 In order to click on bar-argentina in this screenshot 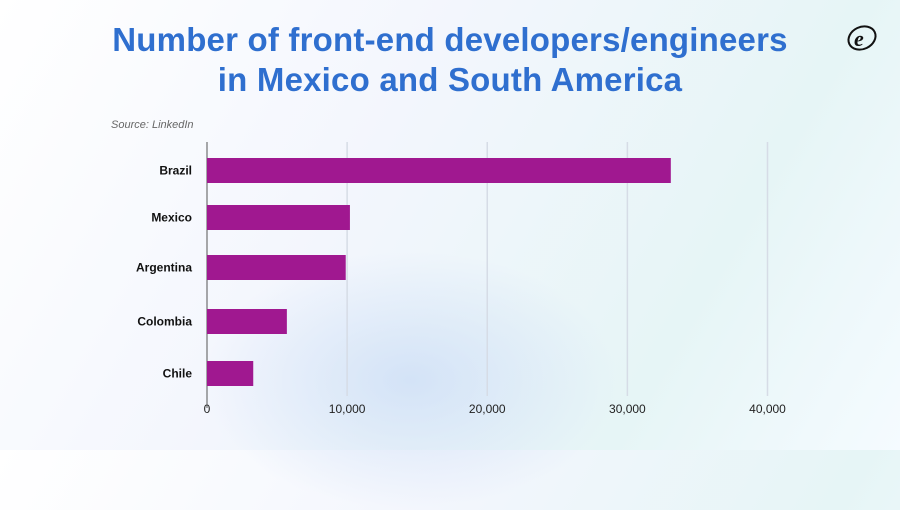, I will do `click(276, 267)`.